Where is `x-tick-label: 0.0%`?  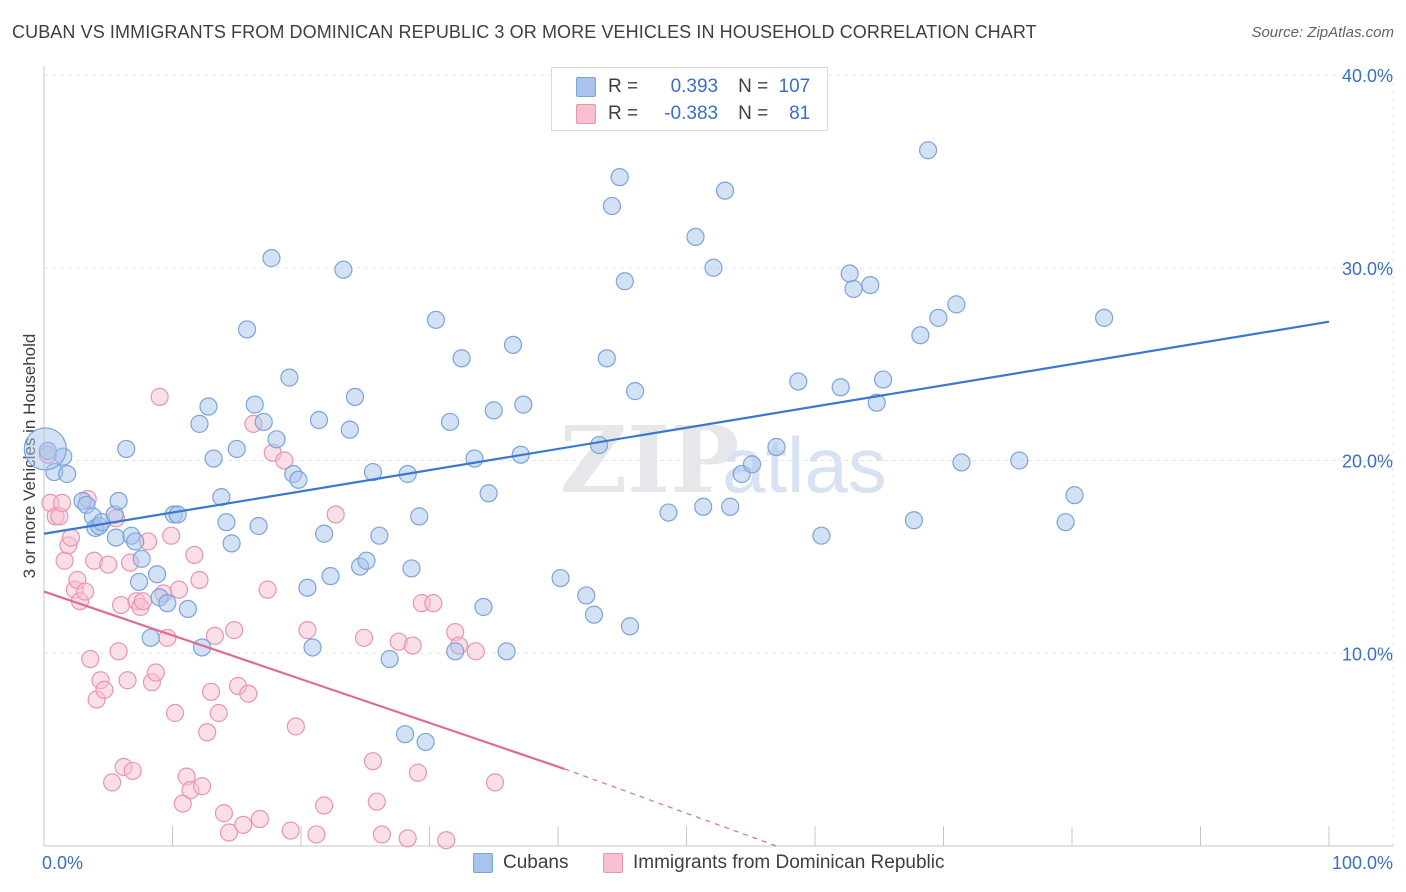
x-tick-label: 0.0% is located at coordinates (62, 863).